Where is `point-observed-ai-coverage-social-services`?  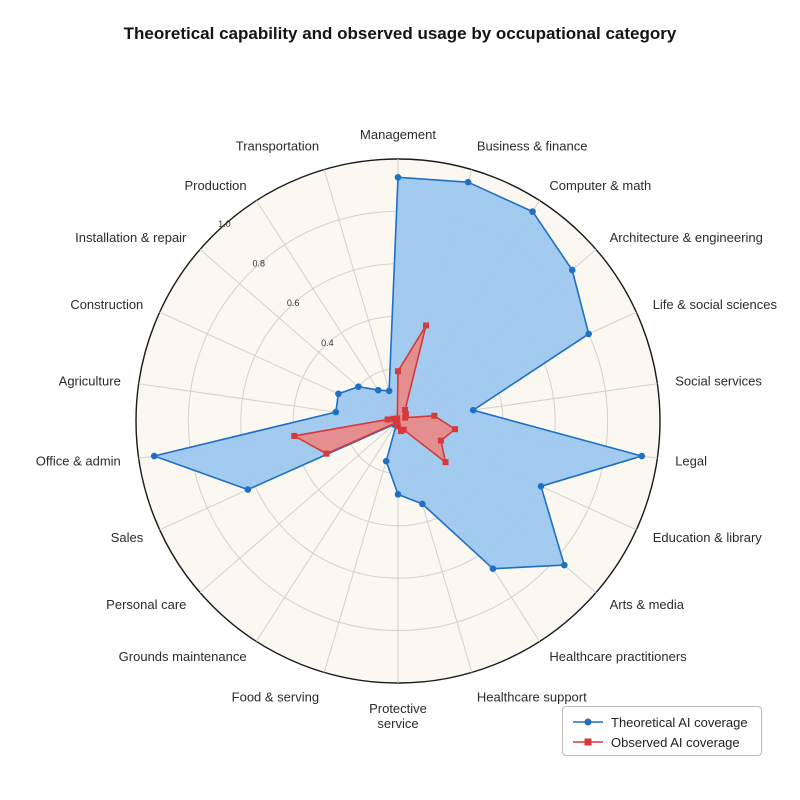 point-observed-ai-coverage-social-services is located at coordinates (434, 415).